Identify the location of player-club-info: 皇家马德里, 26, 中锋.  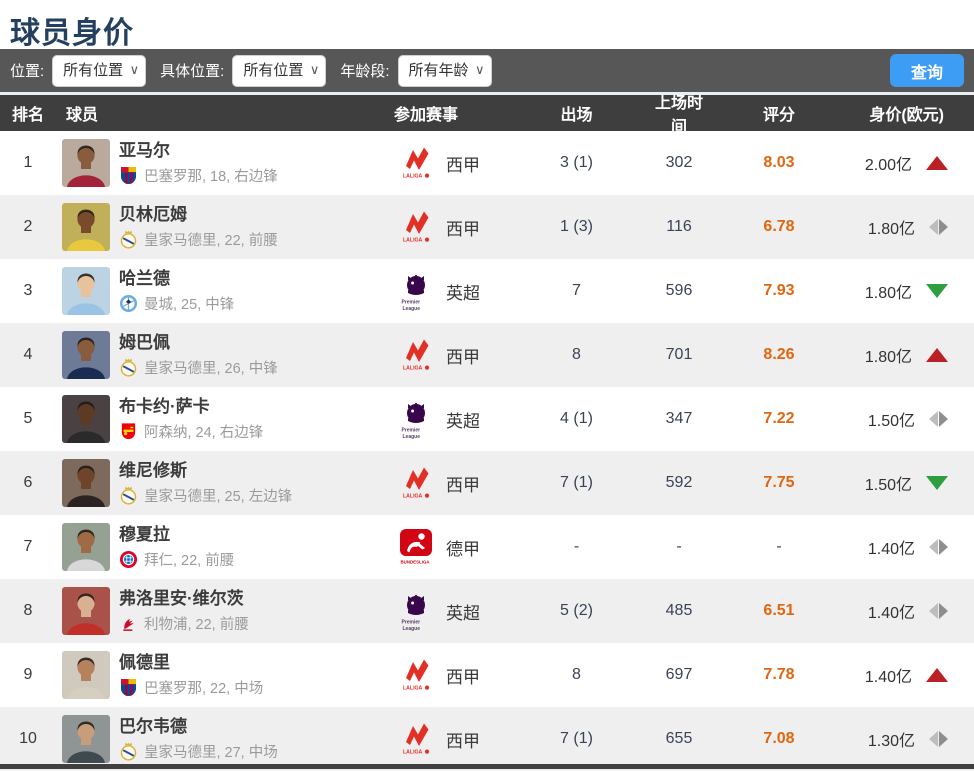
(211, 368).